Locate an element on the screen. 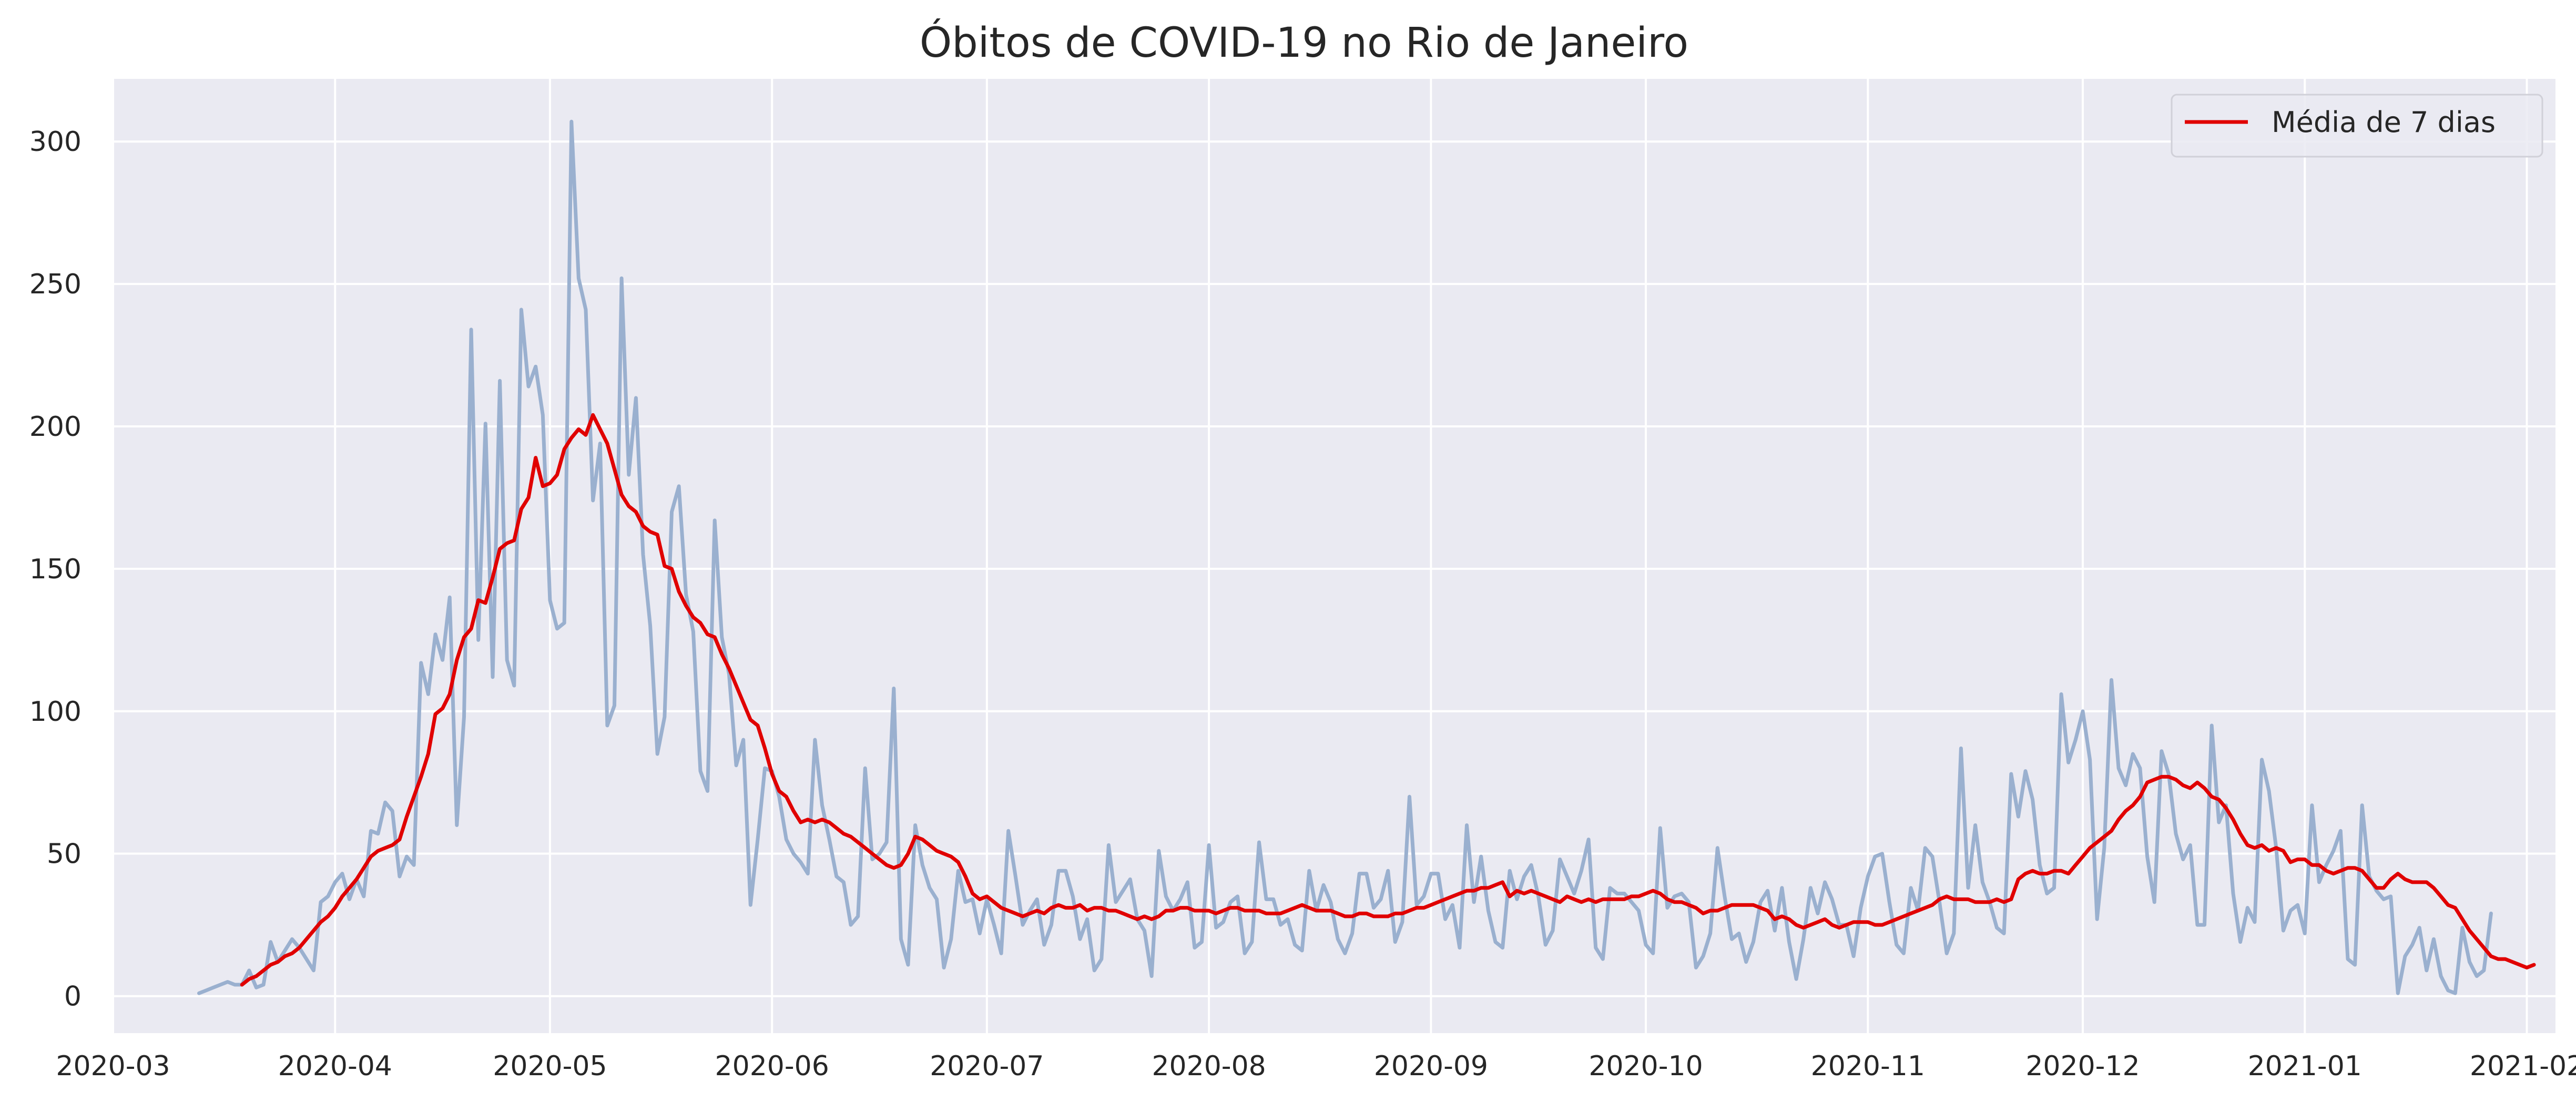 The width and height of the screenshot is (2576, 1112). y-tick-label: 200 is located at coordinates (55, 427).